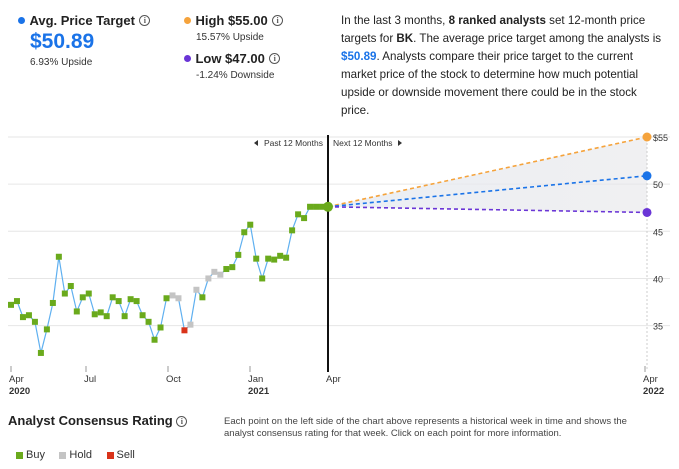  I want to click on y-tick-label: 35, so click(658, 327).